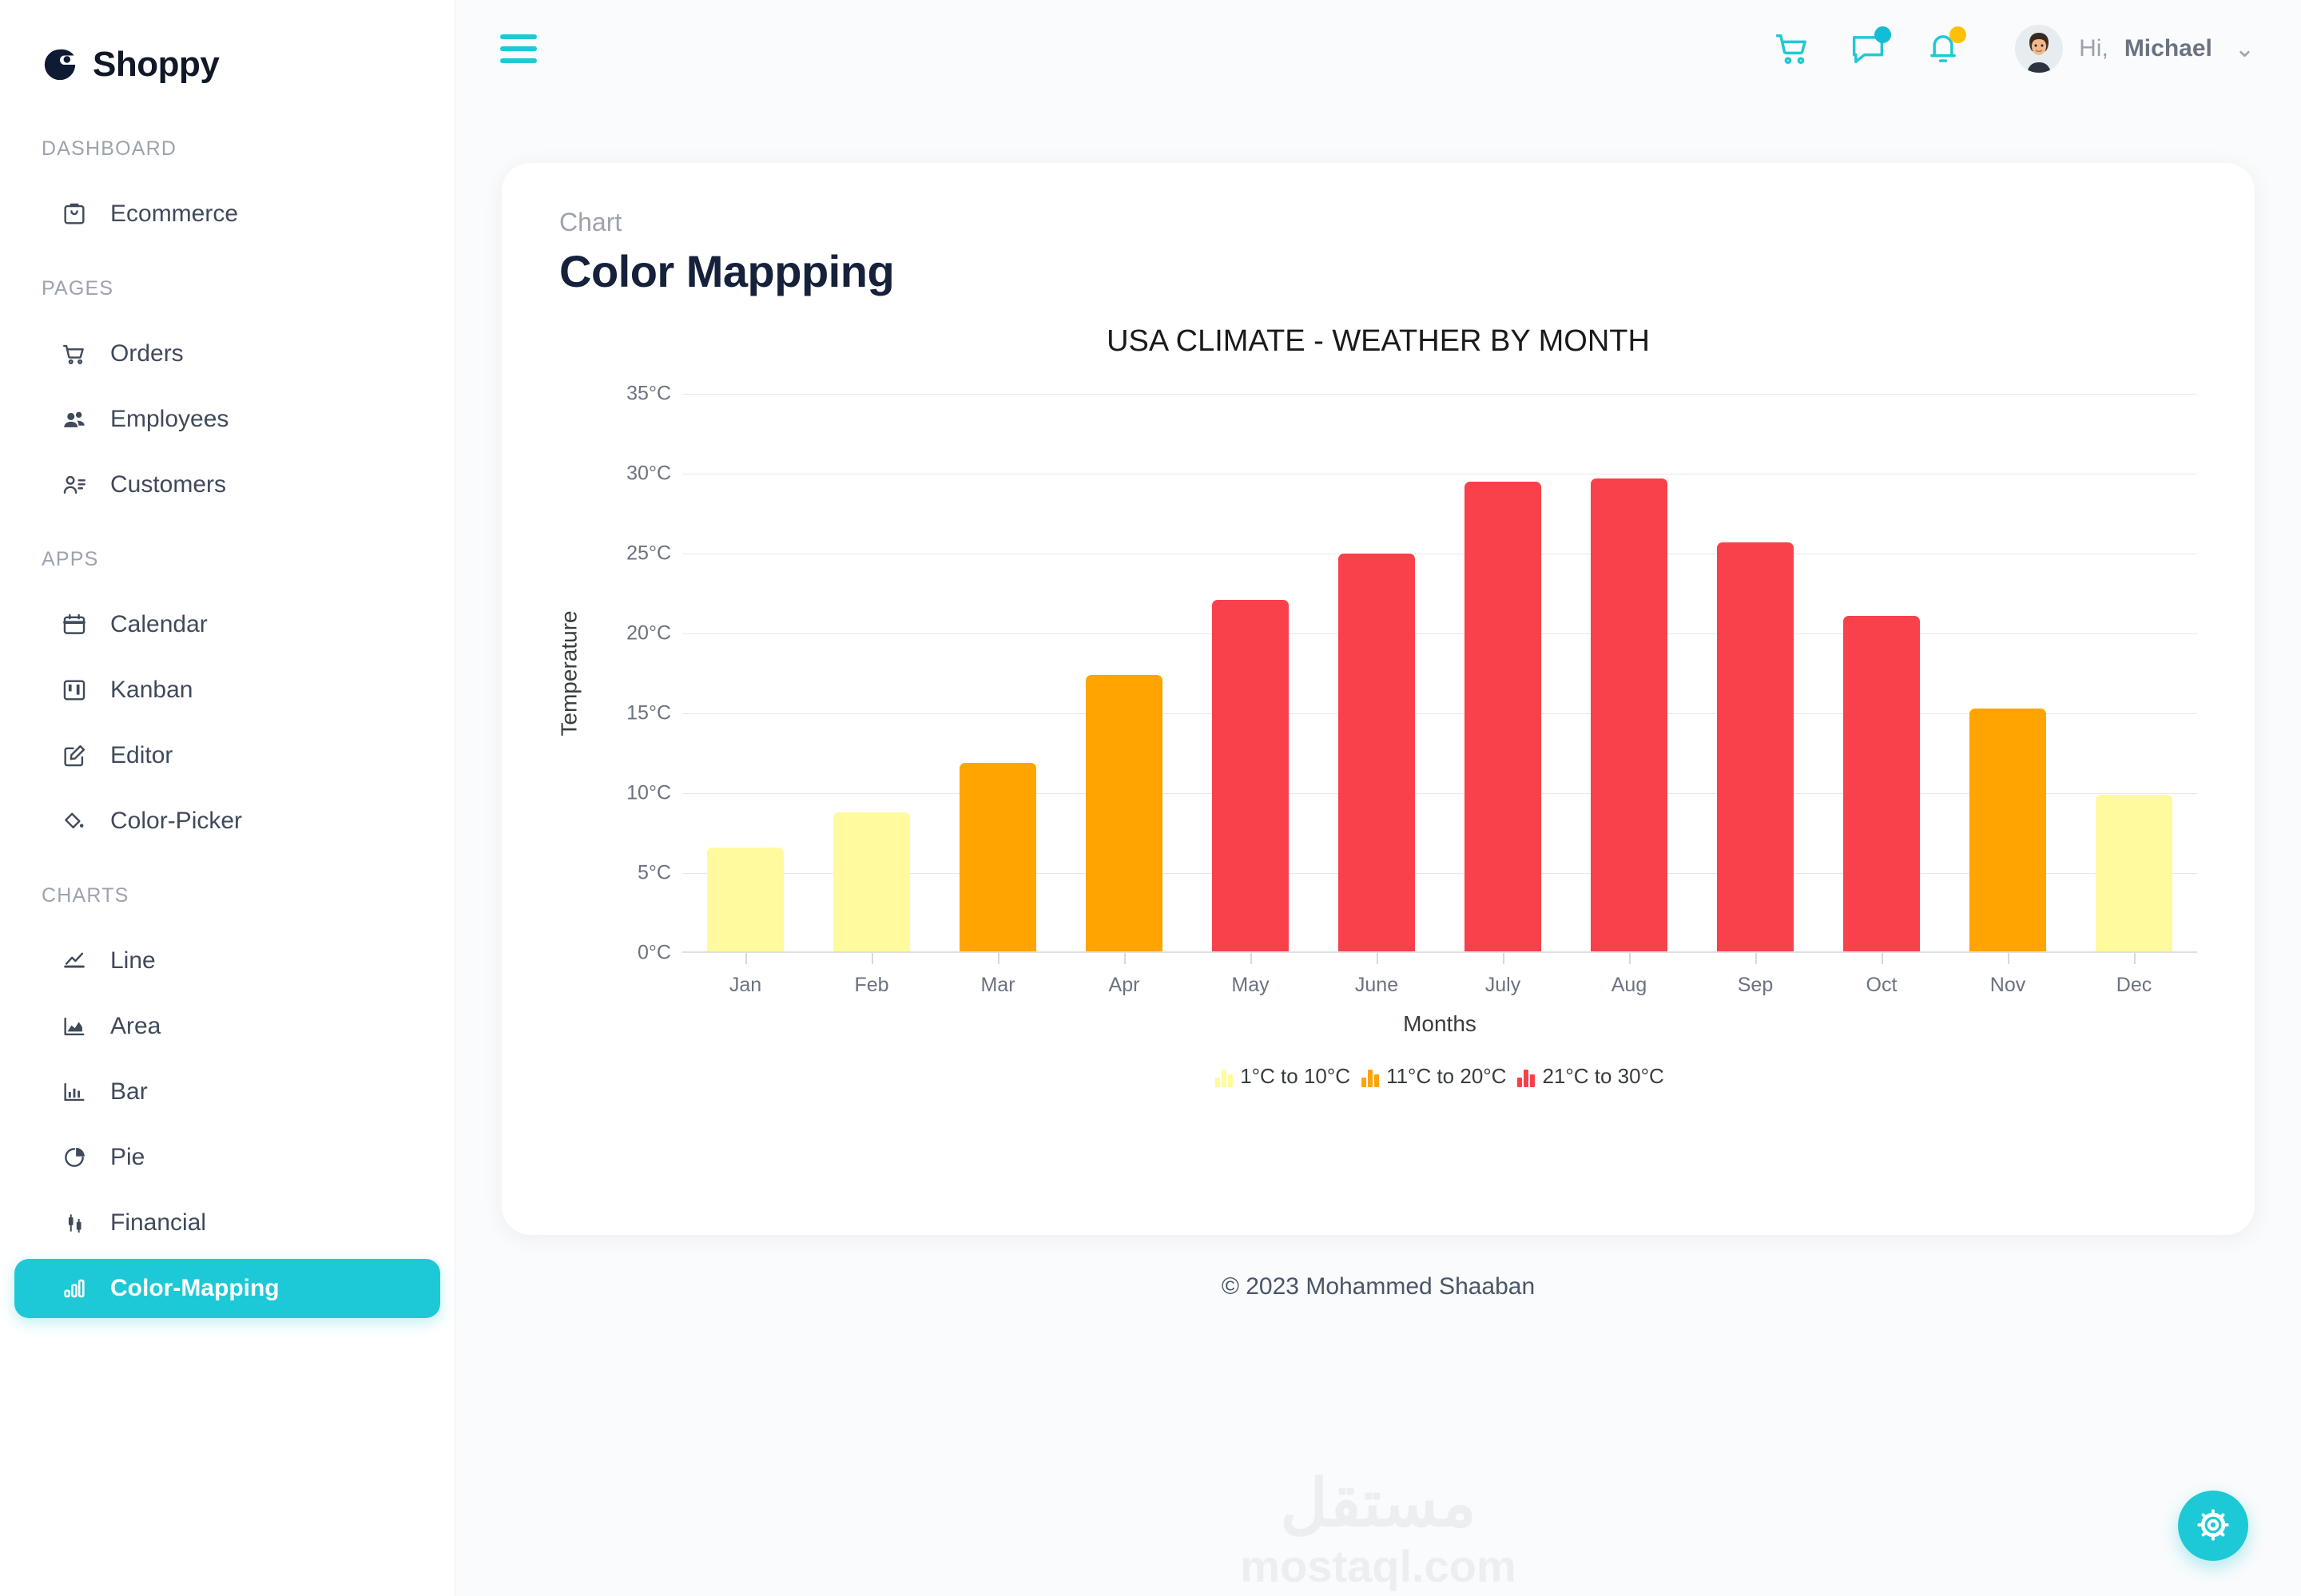 This screenshot has width=2301, height=1596. I want to click on topbar-icons: Hi, Michael ⌄, so click(2014, 49).